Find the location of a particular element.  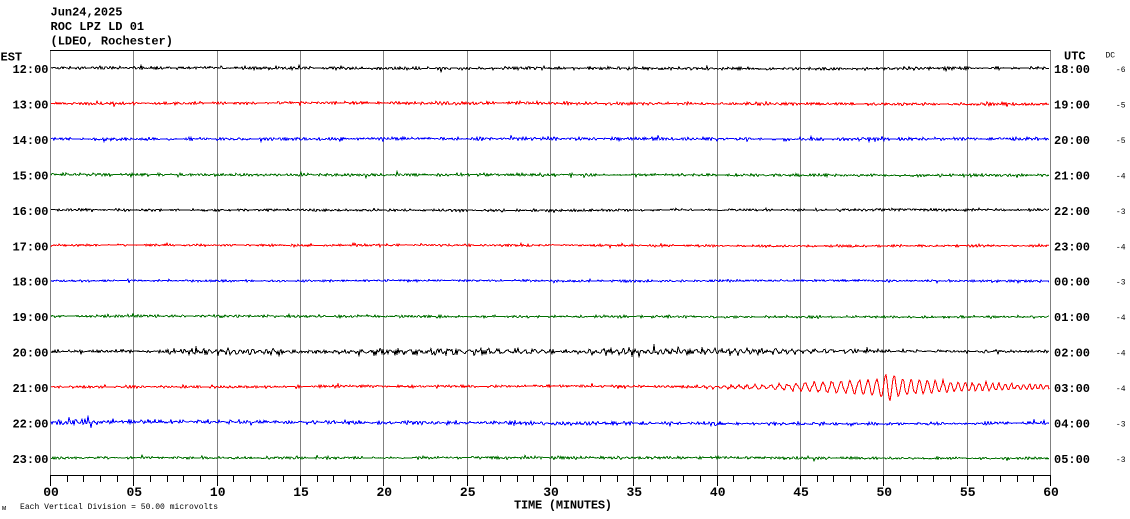

svg-text: 25 is located at coordinates (468, 492).